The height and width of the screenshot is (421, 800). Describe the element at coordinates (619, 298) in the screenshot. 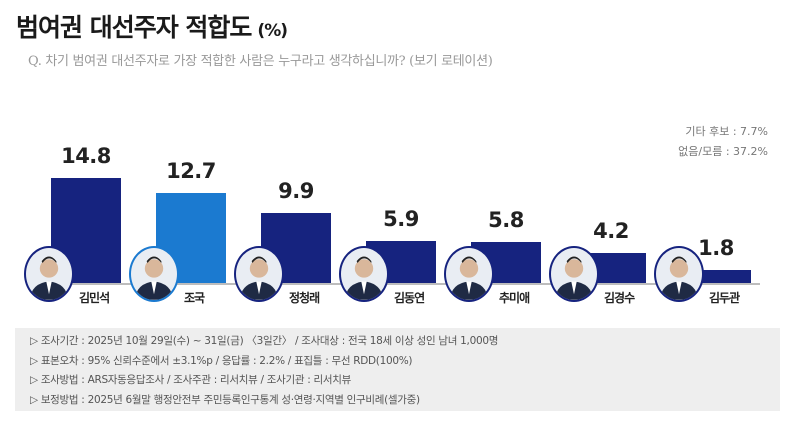

I see `candidate-name: 김경수` at that location.